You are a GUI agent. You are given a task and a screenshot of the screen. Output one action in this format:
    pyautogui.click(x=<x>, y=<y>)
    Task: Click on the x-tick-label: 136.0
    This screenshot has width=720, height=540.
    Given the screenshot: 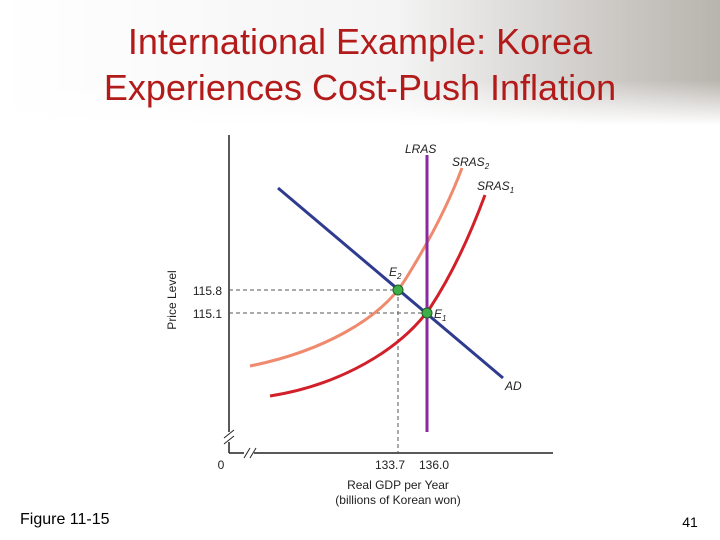 What is the action you would take?
    pyautogui.click(x=434, y=465)
    